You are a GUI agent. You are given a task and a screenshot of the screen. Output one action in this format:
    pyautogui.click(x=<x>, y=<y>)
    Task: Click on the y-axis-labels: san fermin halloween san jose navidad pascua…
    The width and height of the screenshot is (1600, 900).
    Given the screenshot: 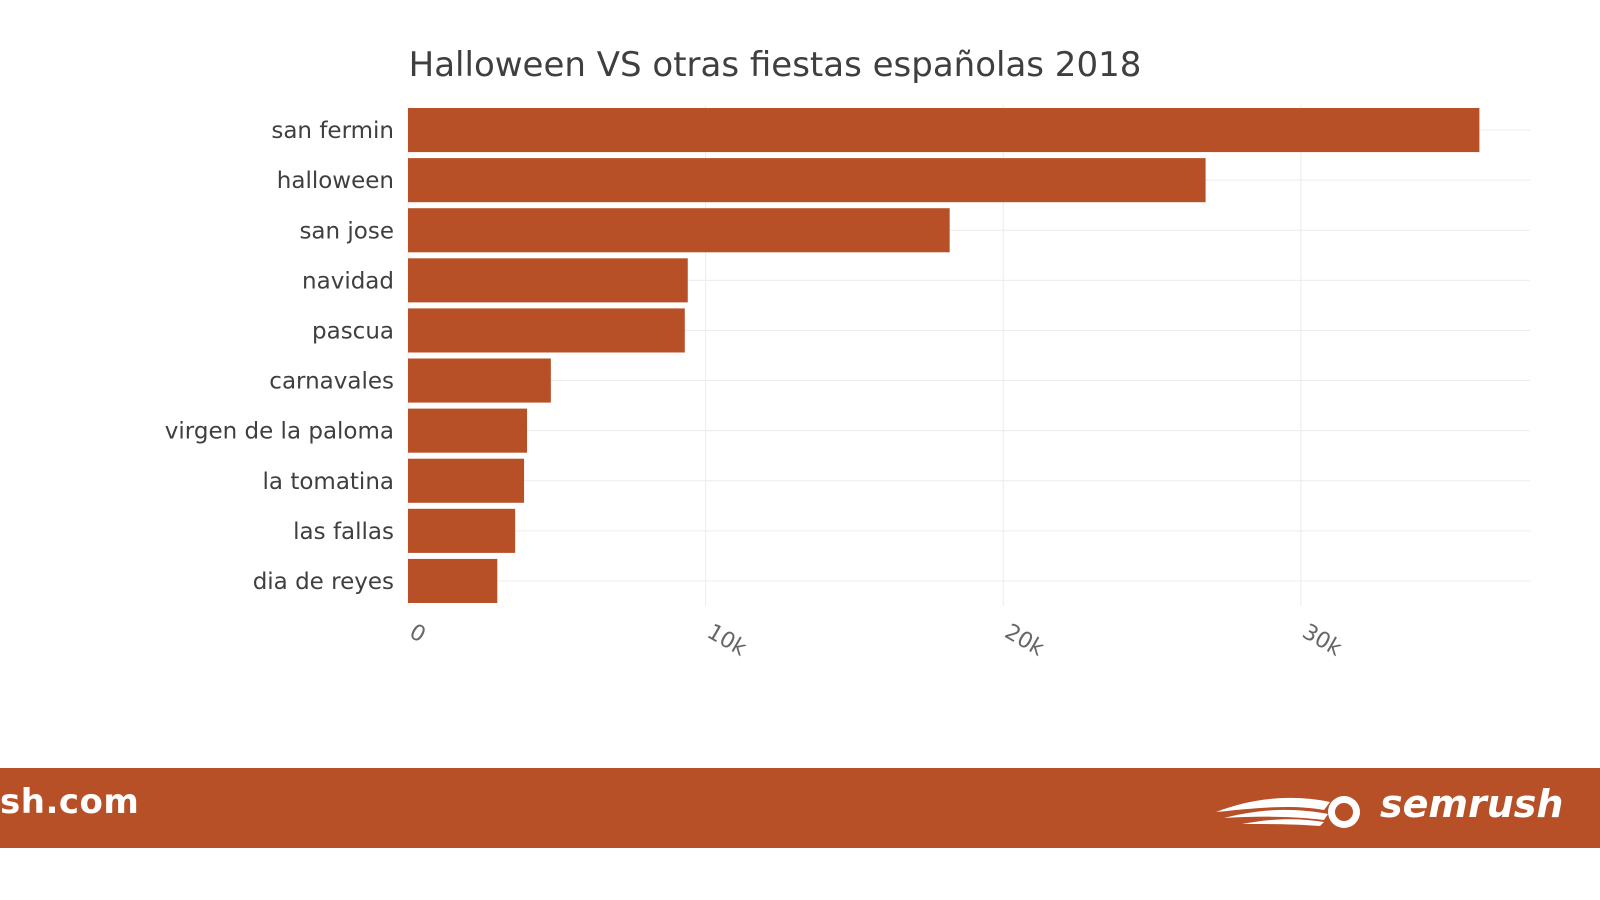 What is the action you would take?
    pyautogui.click(x=279, y=356)
    